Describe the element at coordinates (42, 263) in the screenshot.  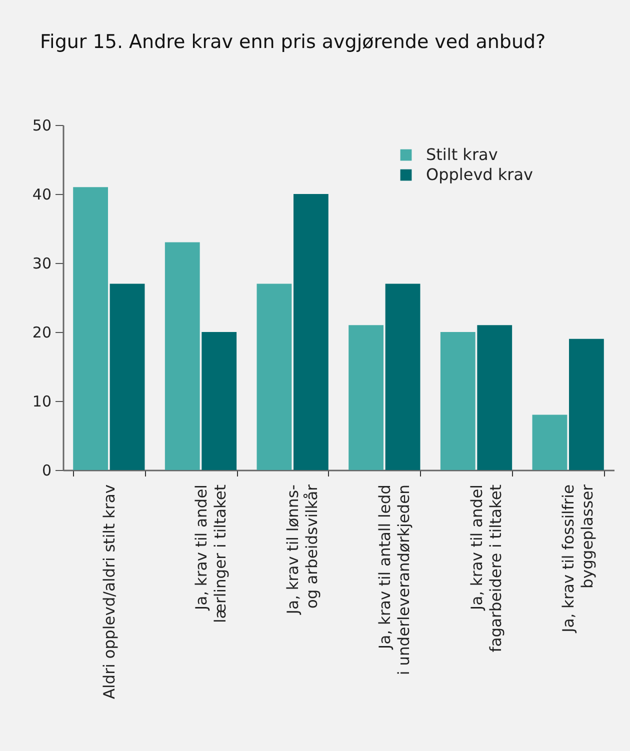
I see `y-tick-label: 30` at that location.